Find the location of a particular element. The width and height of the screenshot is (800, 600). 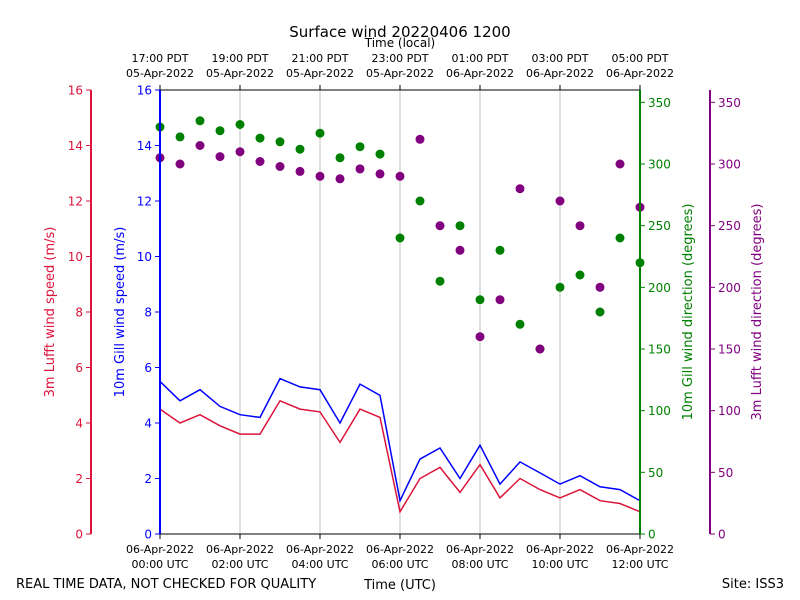

x-axis-label: Time (UTC) is located at coordinates (399, 585).